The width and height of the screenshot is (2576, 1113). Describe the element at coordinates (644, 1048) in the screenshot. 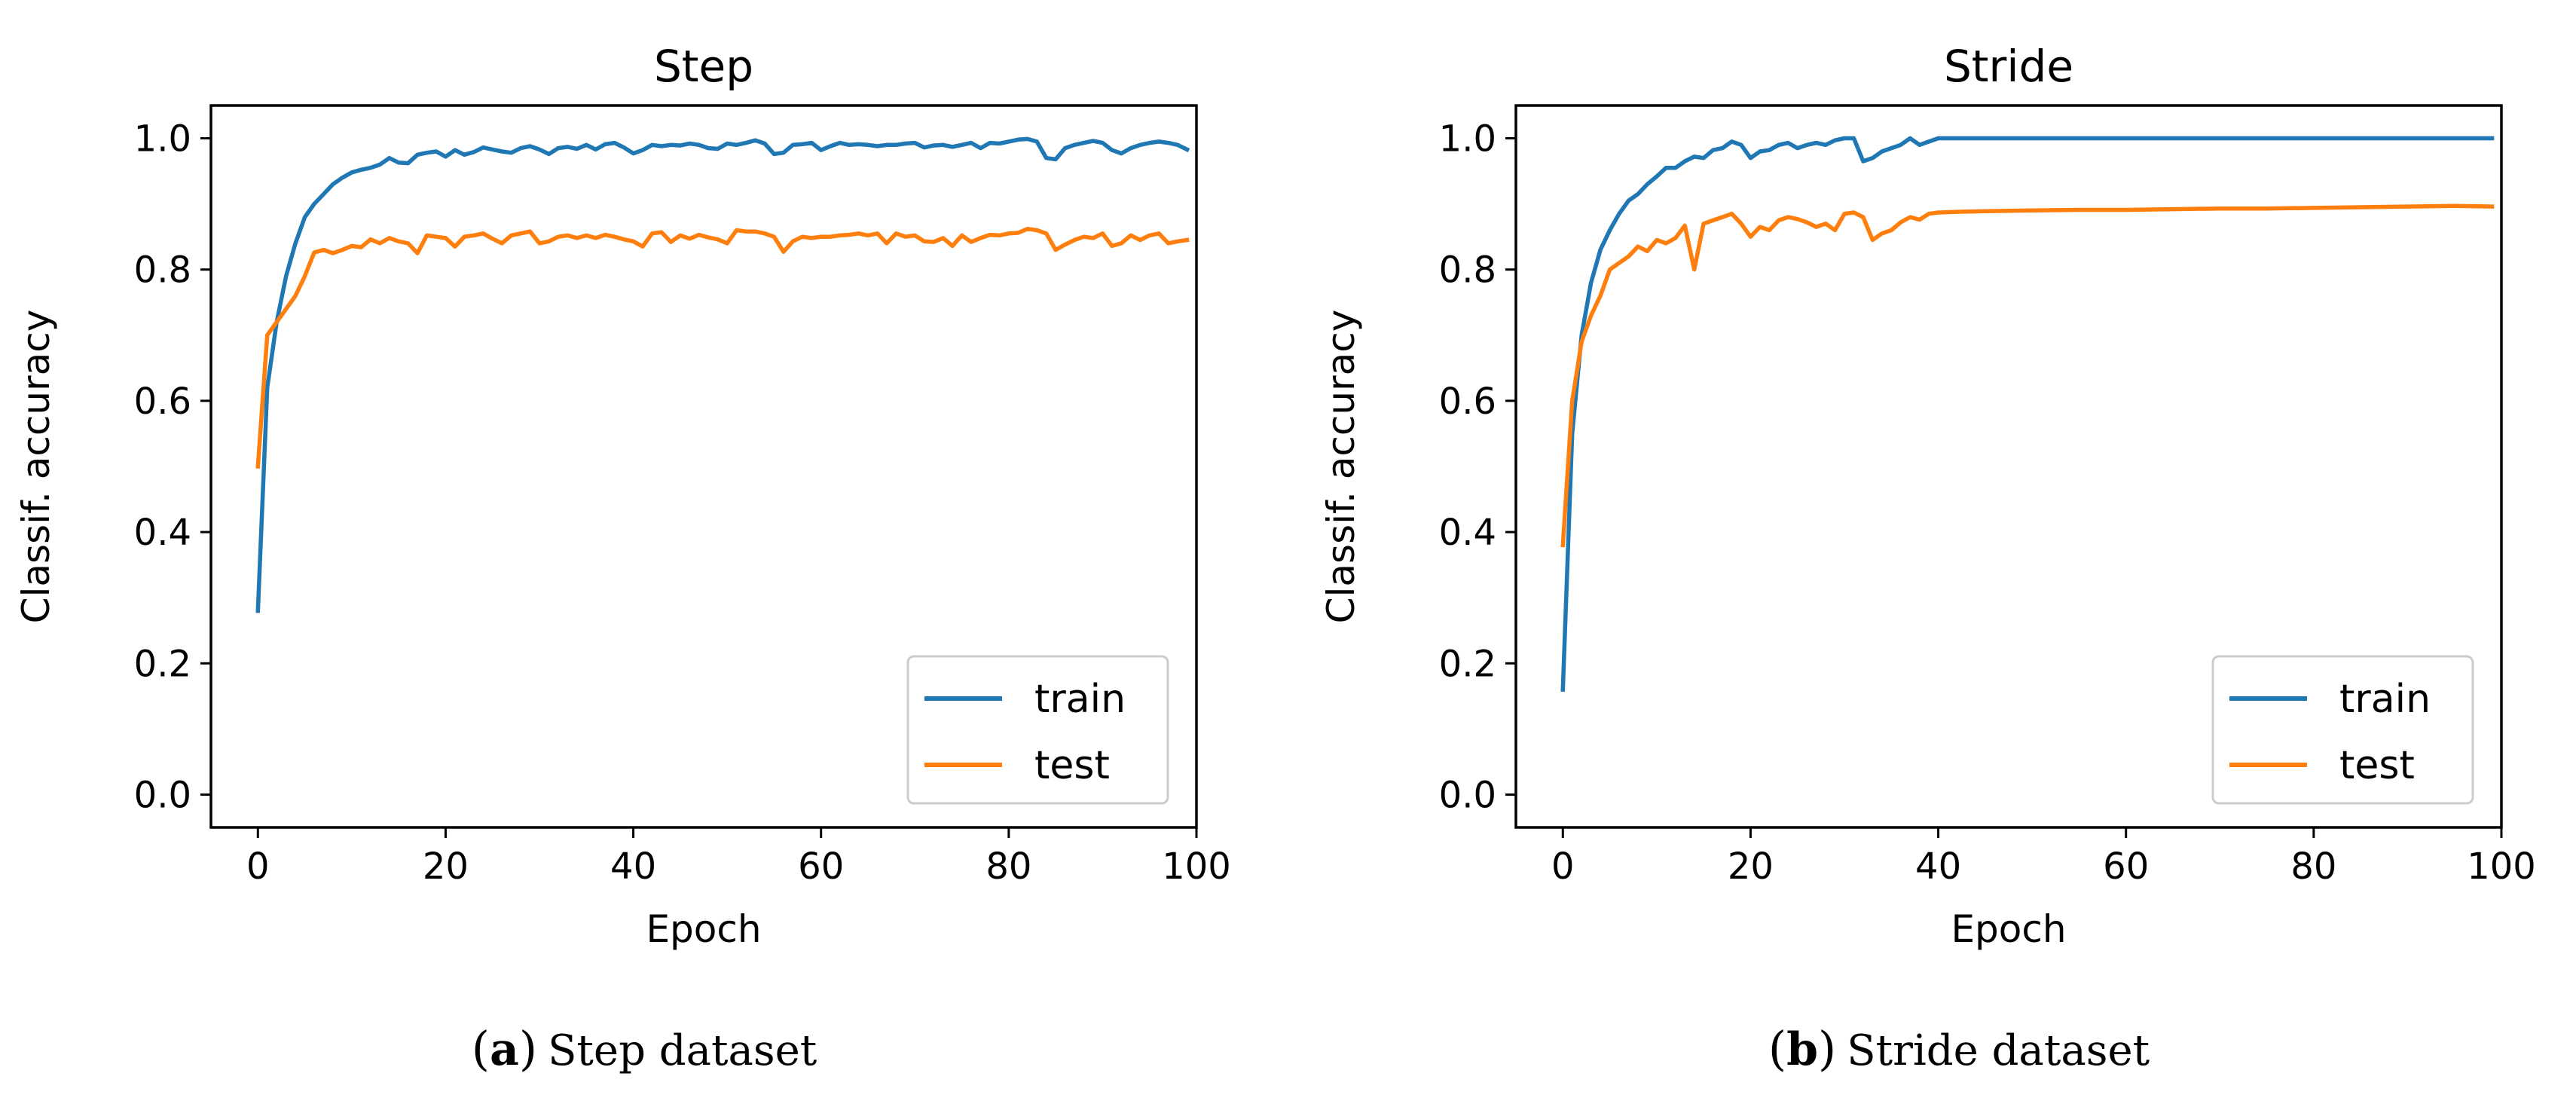

I see `panel-caption: (a) Step dataset` at that location.